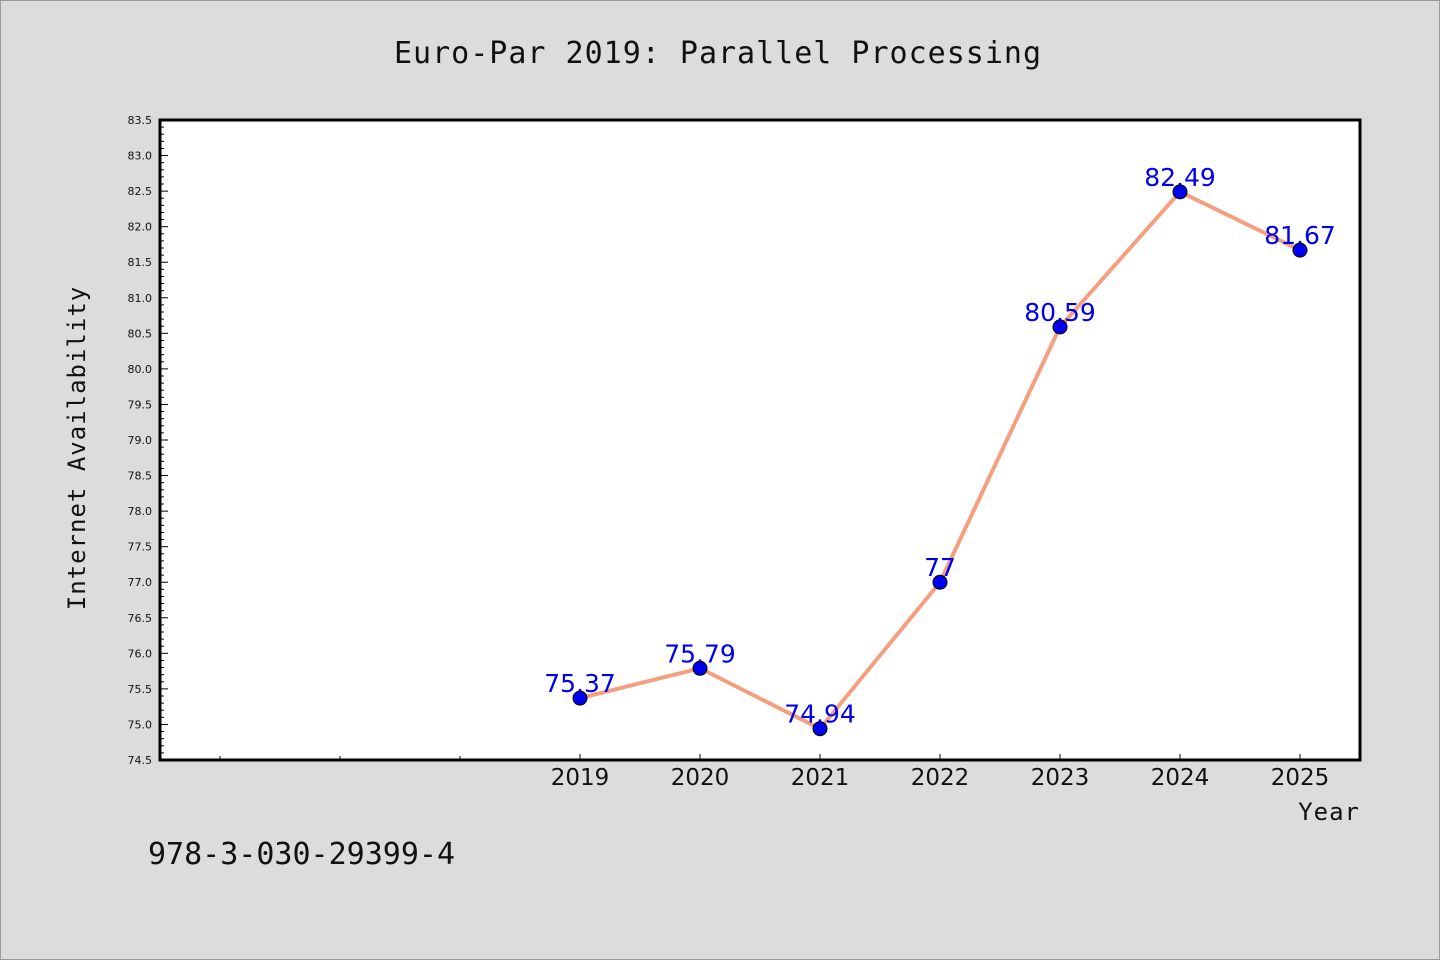 Image resolution: width=1440 pixels, height=960 pixels. Describe the element at coordinates (140, 582) in the screenshot. I see `y-tick-label: 77.0` at that location.